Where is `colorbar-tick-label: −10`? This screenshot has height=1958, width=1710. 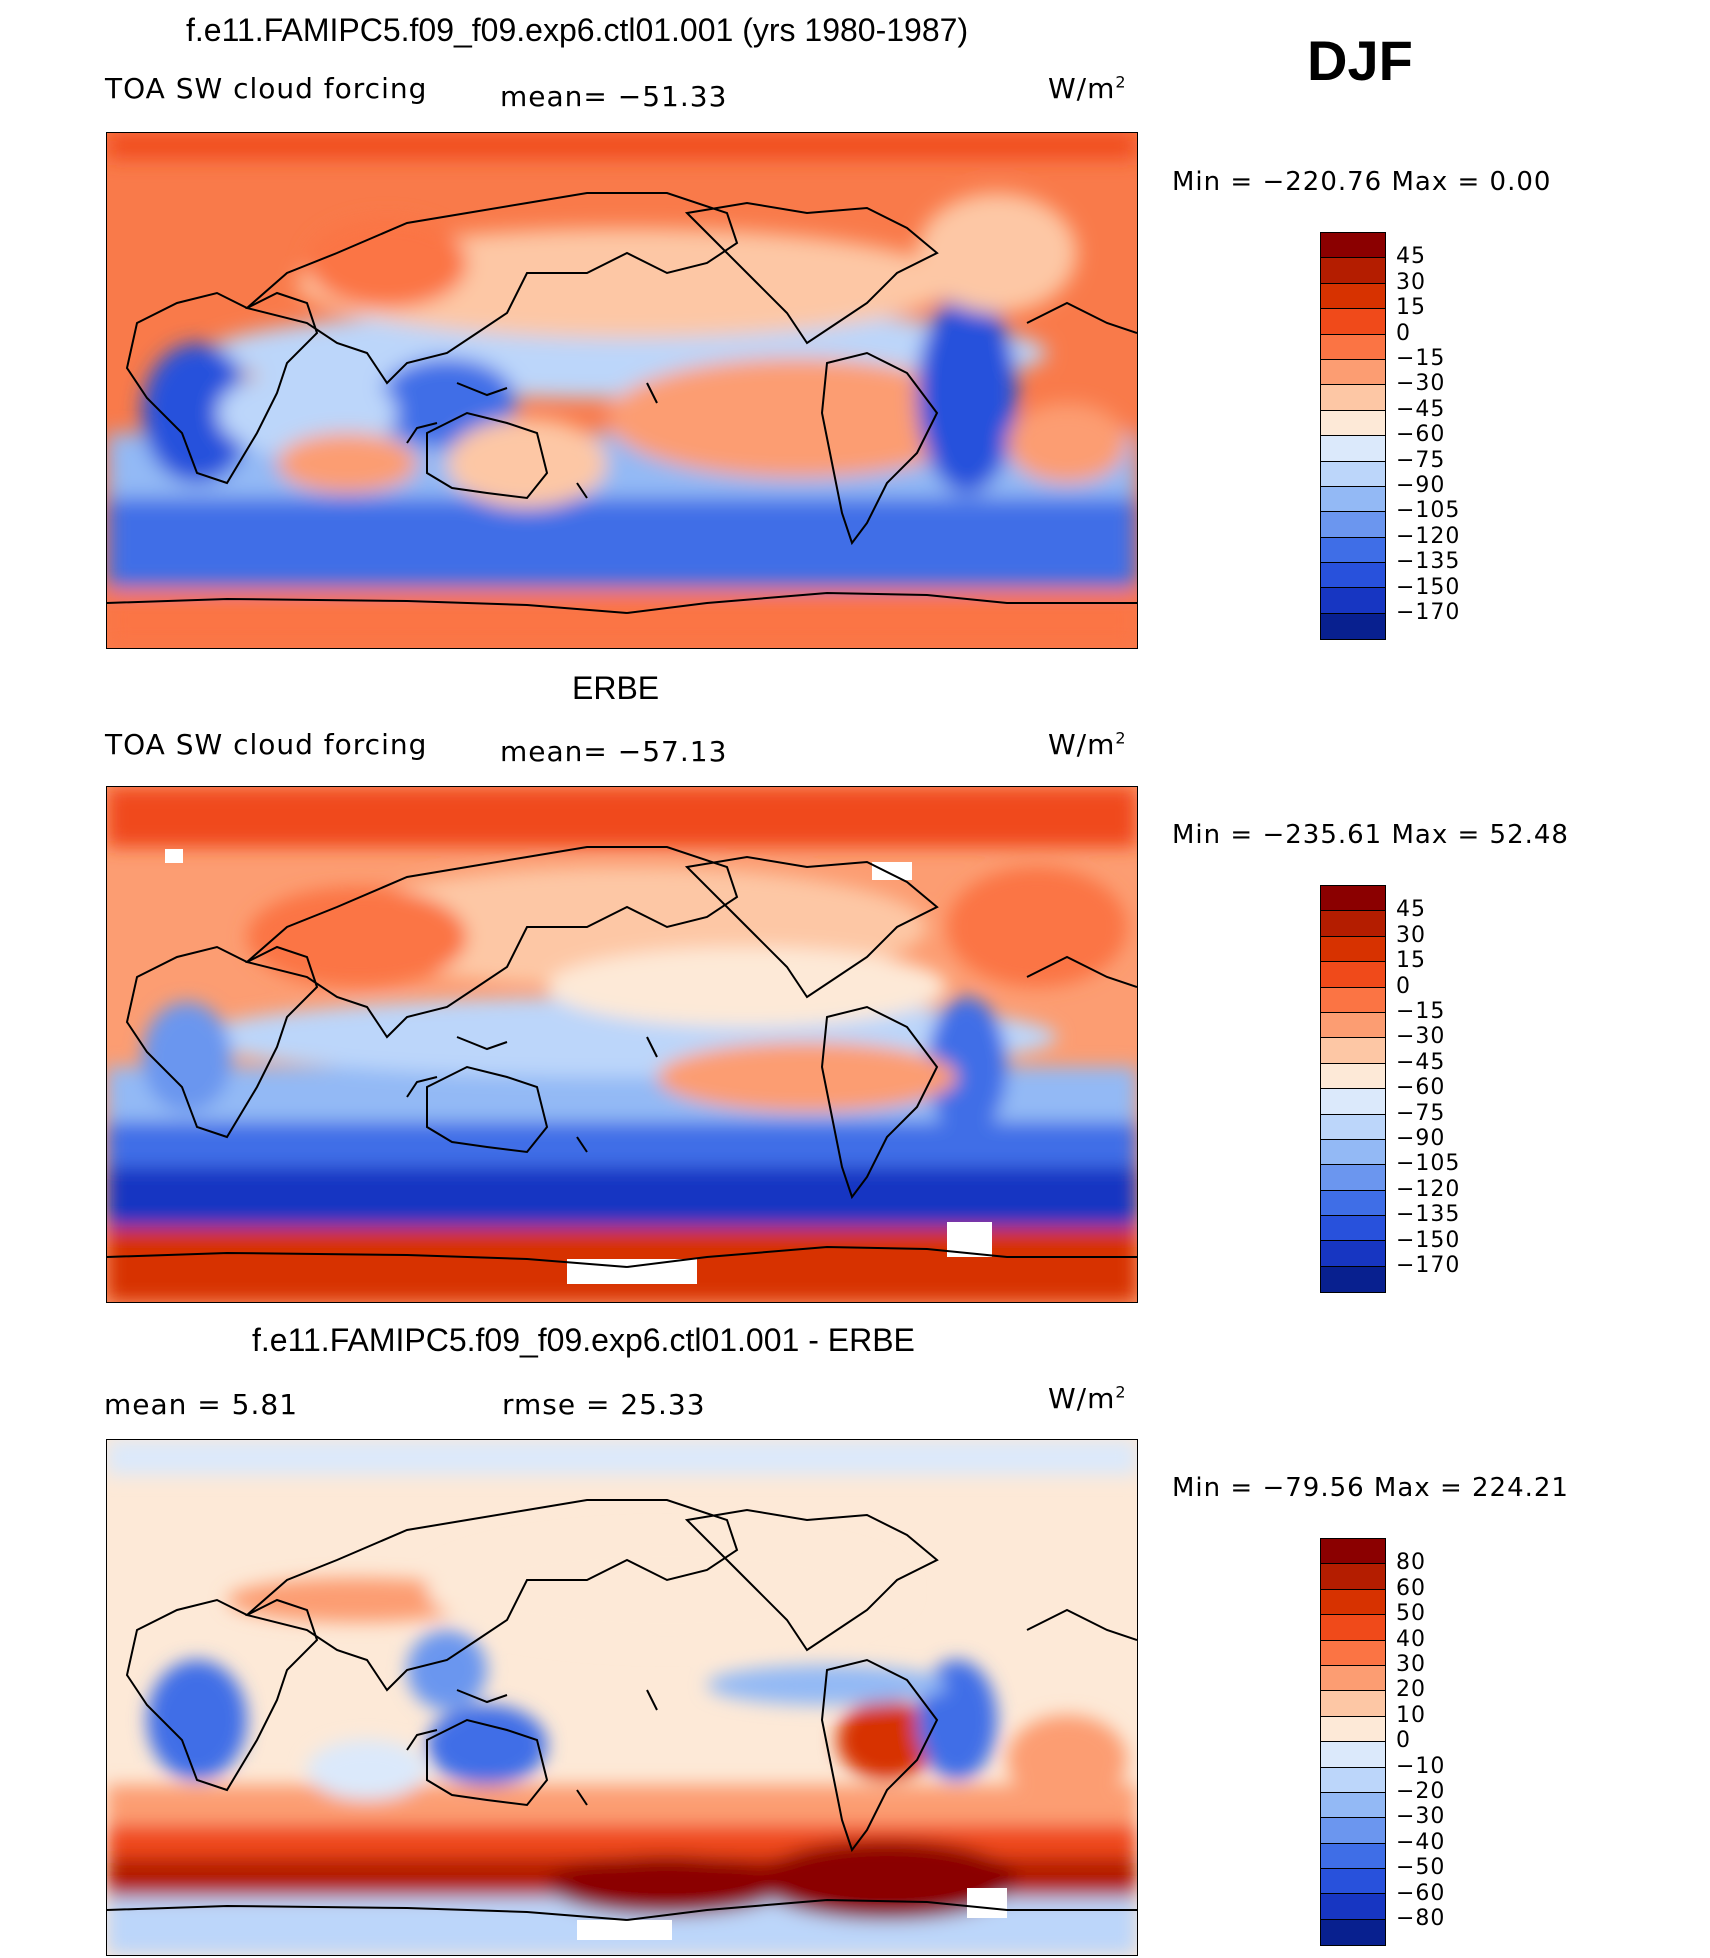 colorbar-tick-label: −10 is located at coordinates (1421, 1766).